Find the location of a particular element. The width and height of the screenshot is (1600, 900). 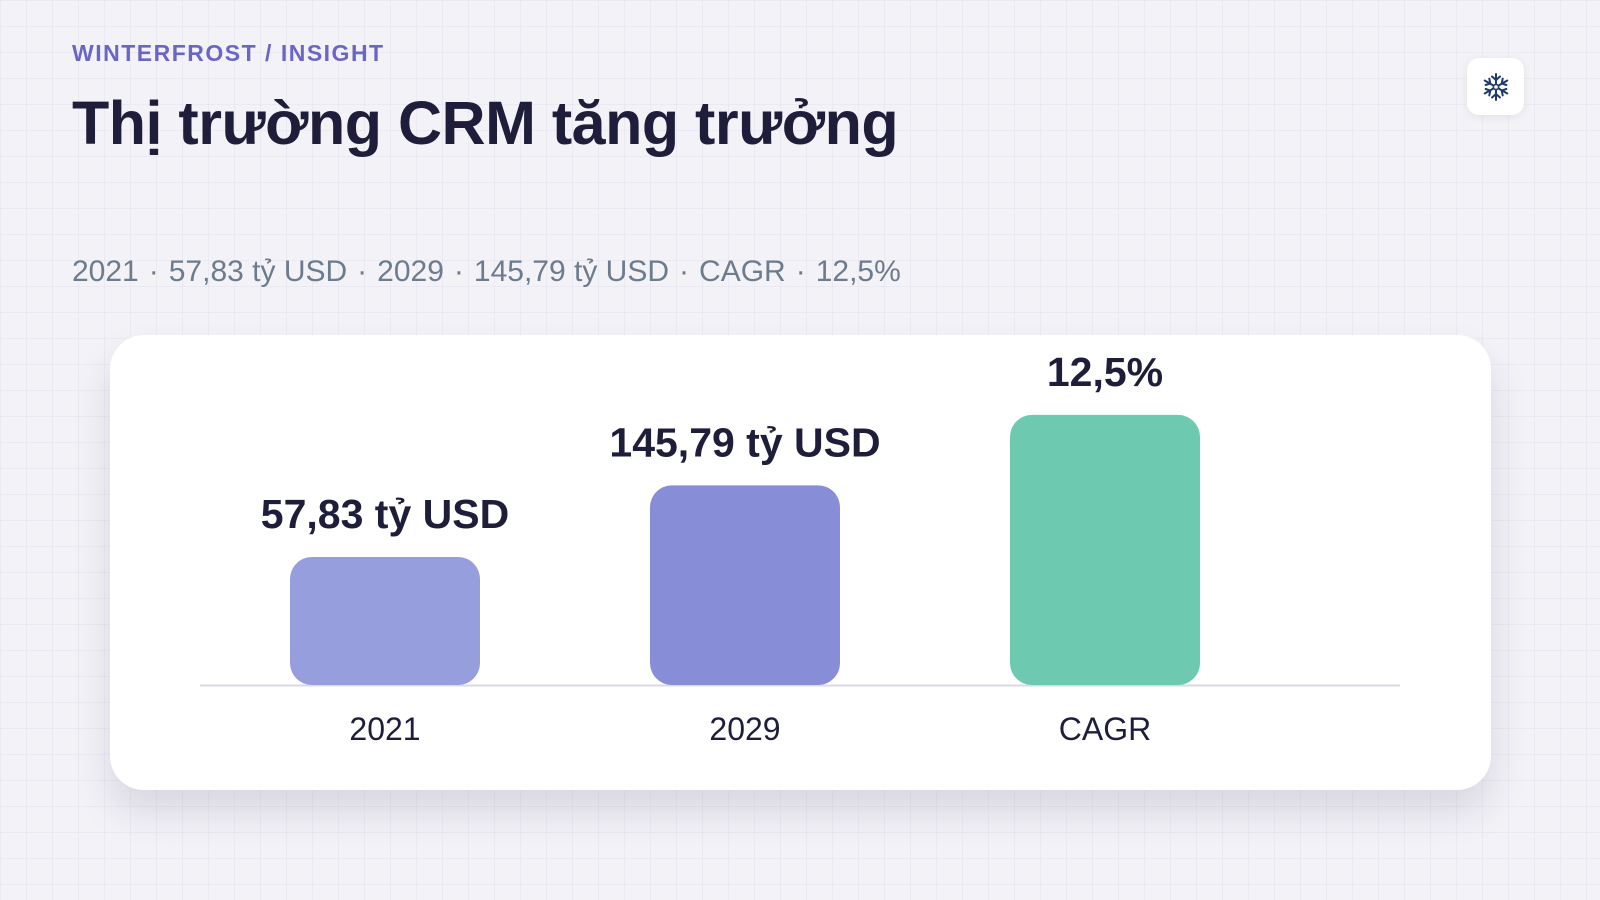

summary-item: 2029 is located at coordinates (410, 271).